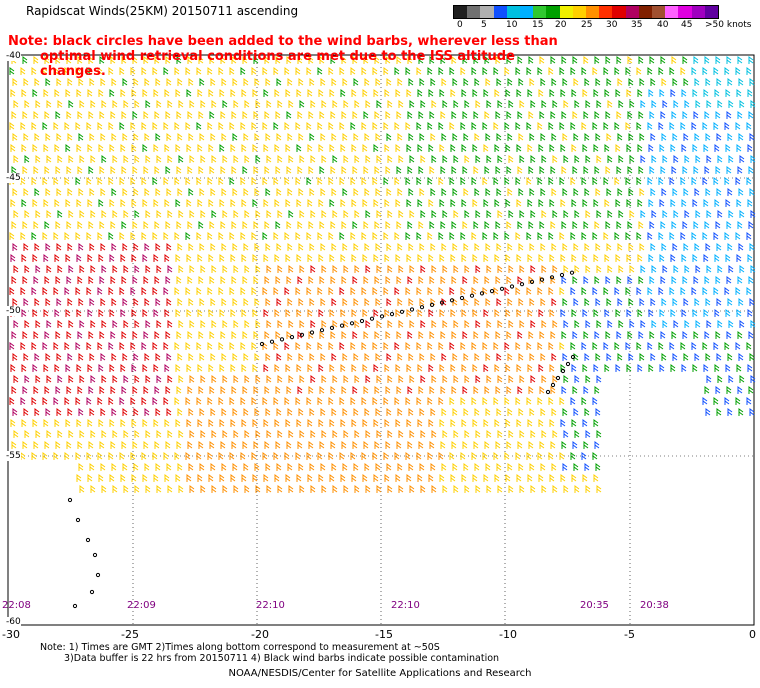 This screenshot has height=688, width=760. Describe the element at coordinates (141, 605) in the screenshot. I see `time-label-2: 22:09` at that location.